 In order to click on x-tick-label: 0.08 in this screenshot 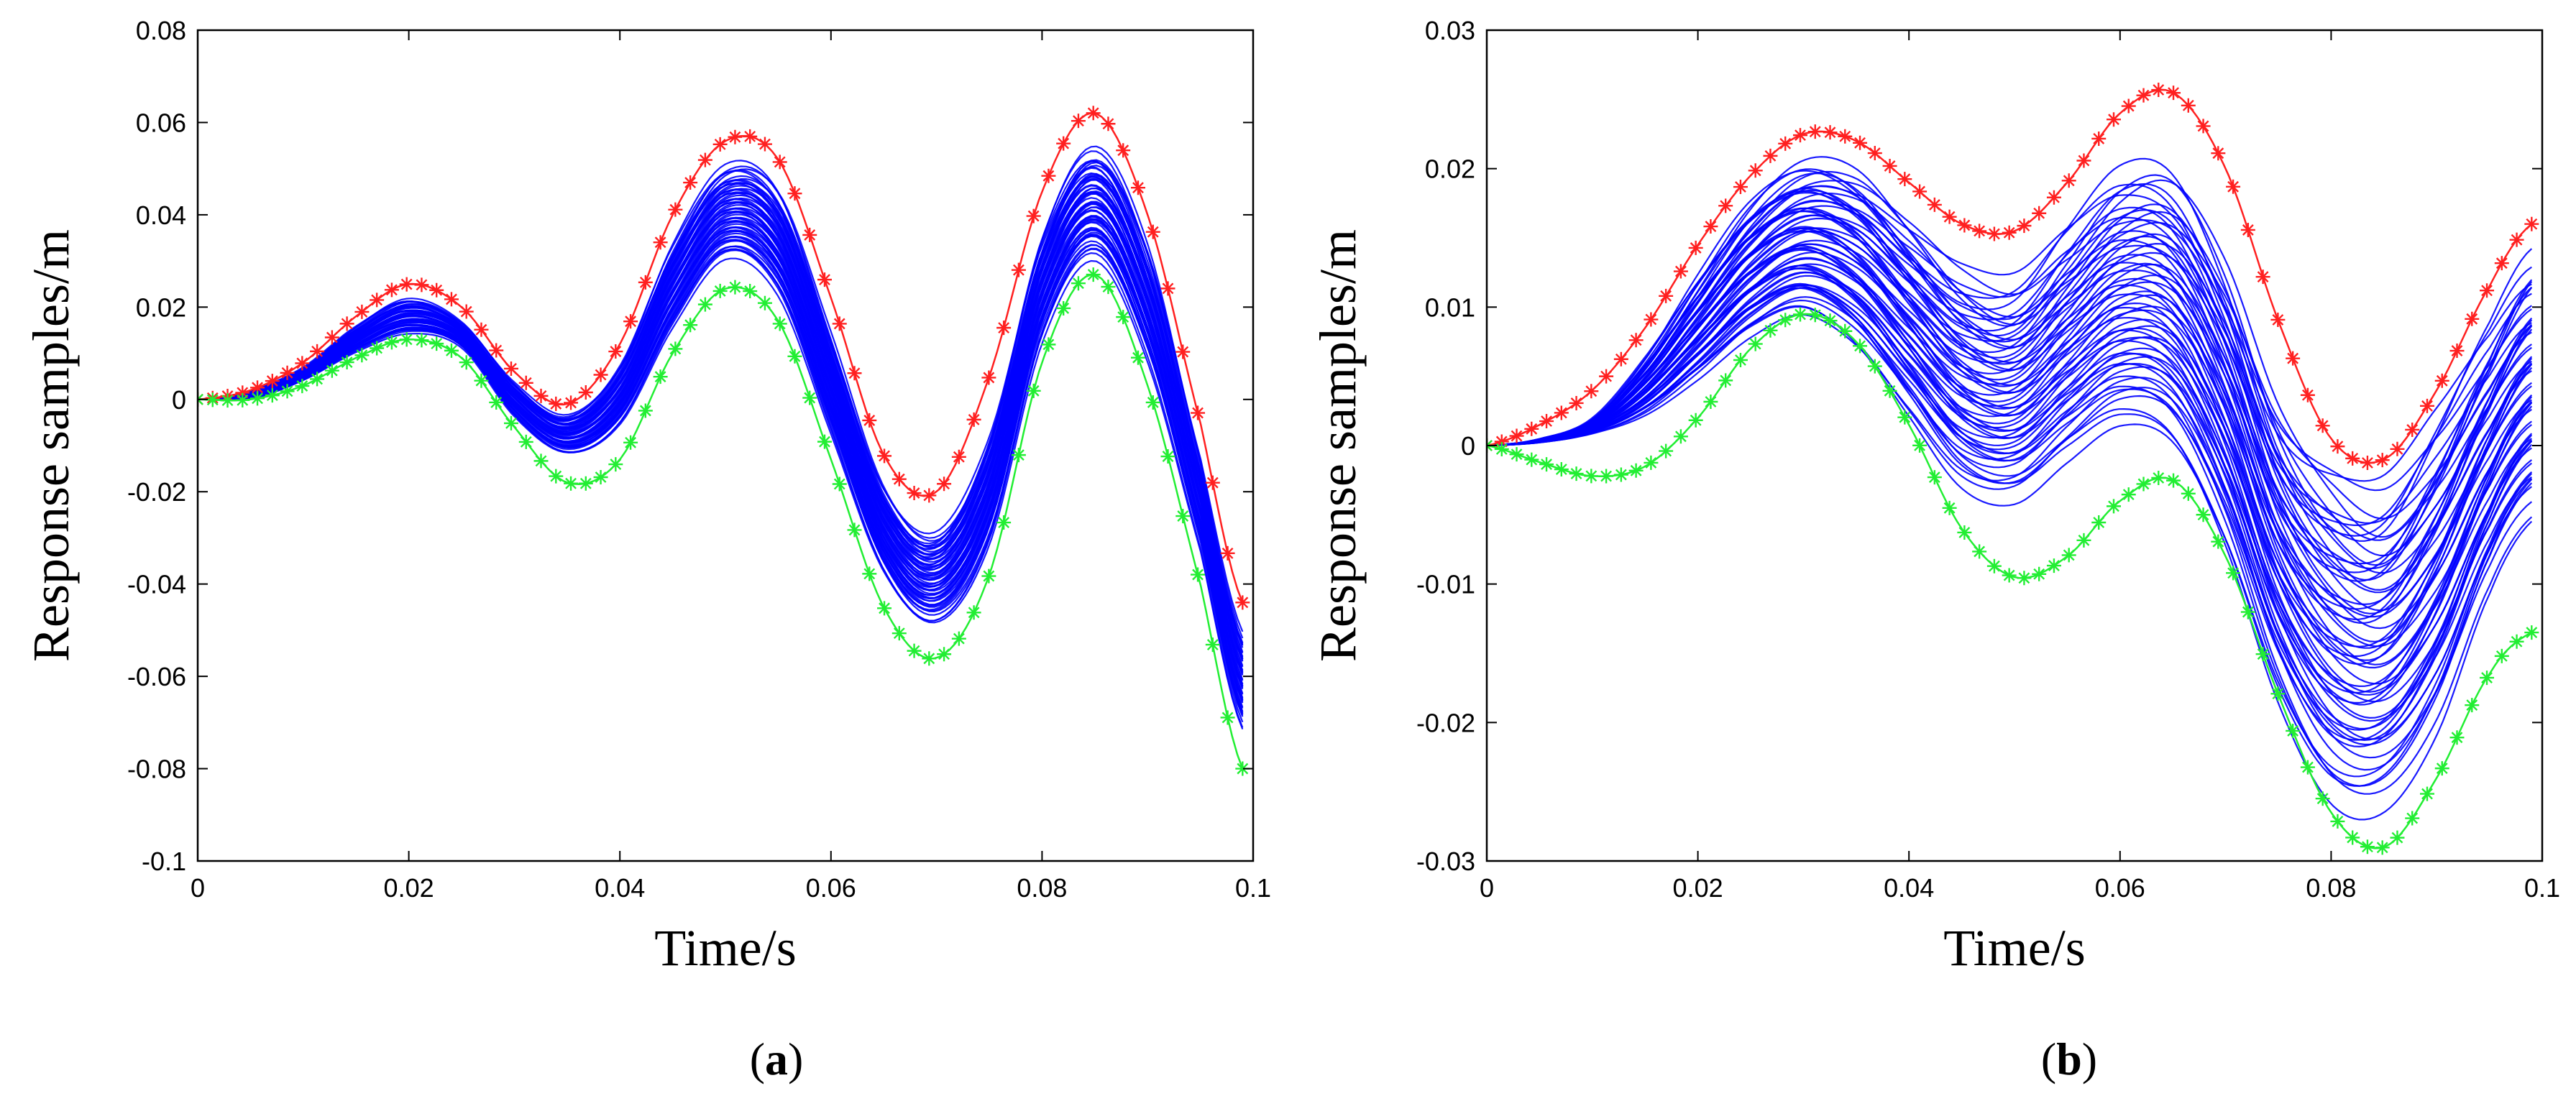, I will do `click(2331, 888)`.